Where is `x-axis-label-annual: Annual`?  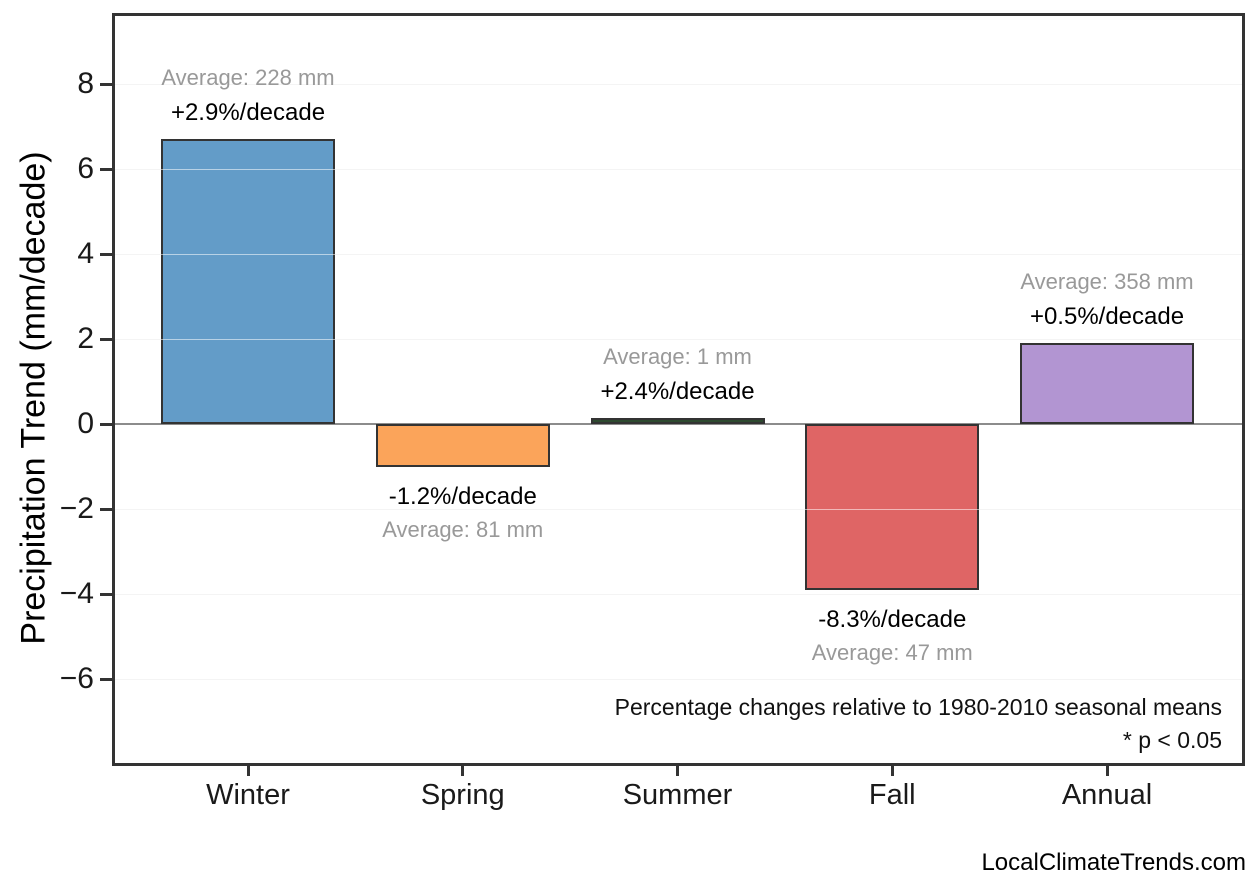
x-axis-label-annual: Annual is located at coordinates (1107, 795).